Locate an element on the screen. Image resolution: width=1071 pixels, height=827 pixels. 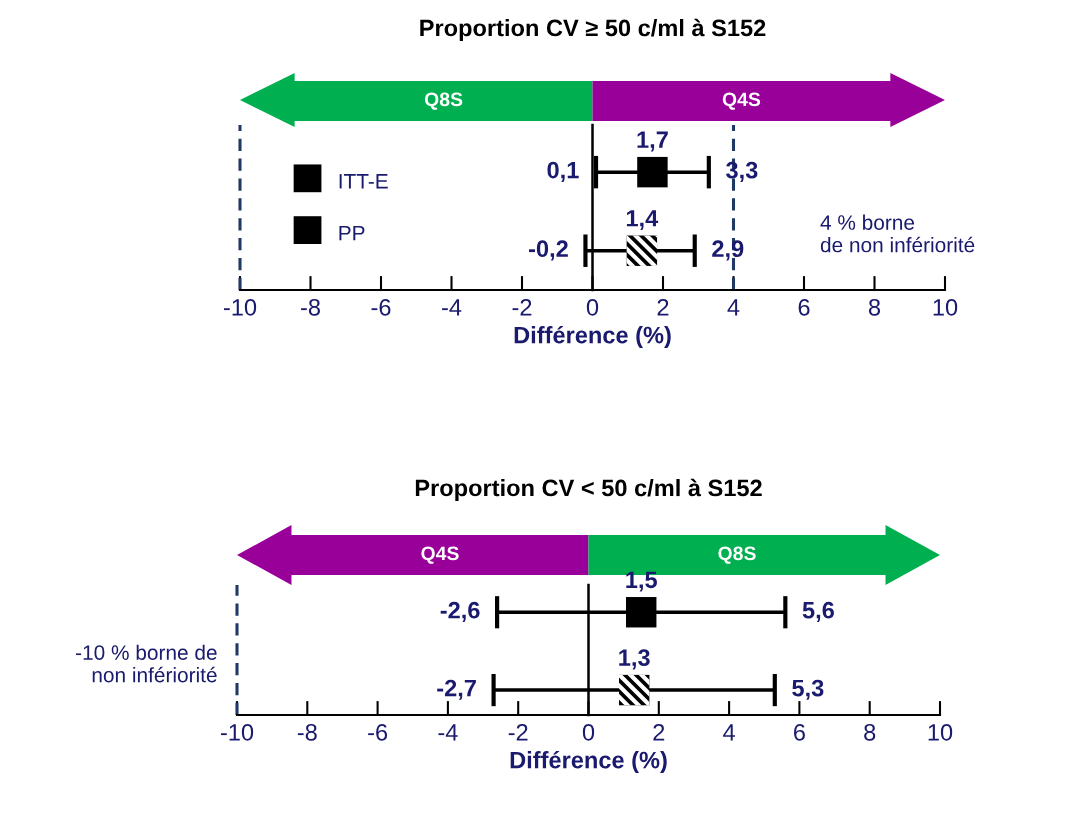
annotation: -0,2 is located at coordinates (548, 250).